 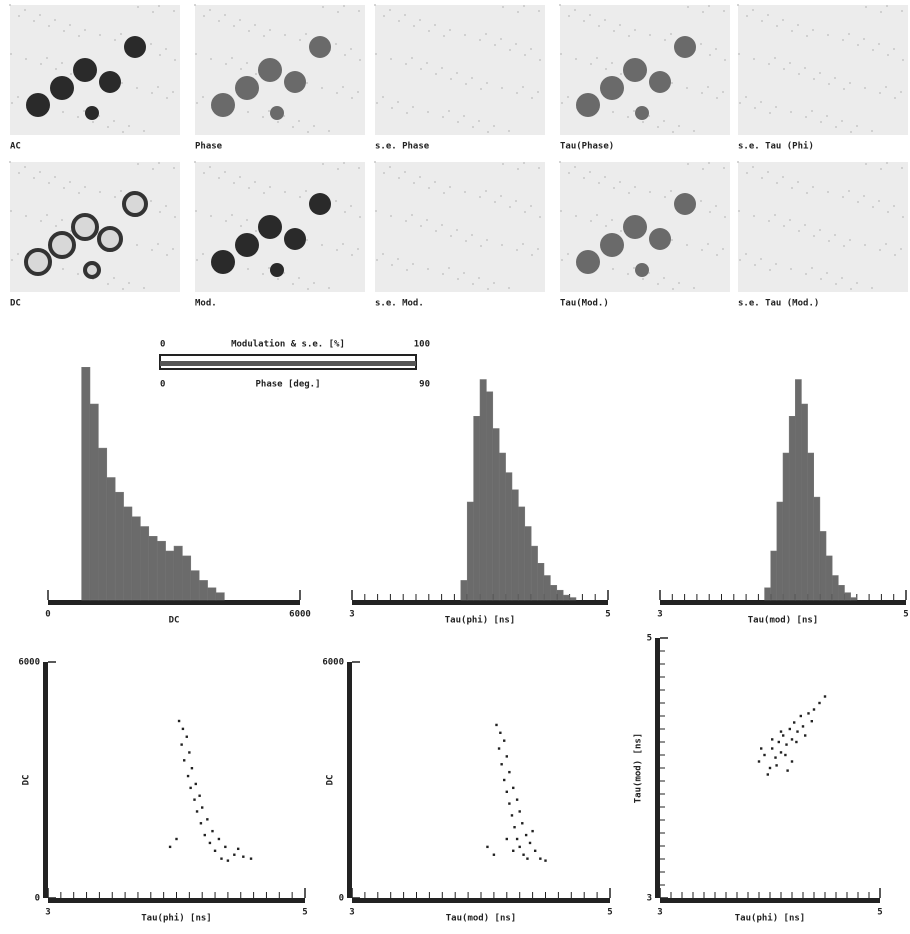 I want to click on scale-bottom-max: 90, so click(x=424, y=385).